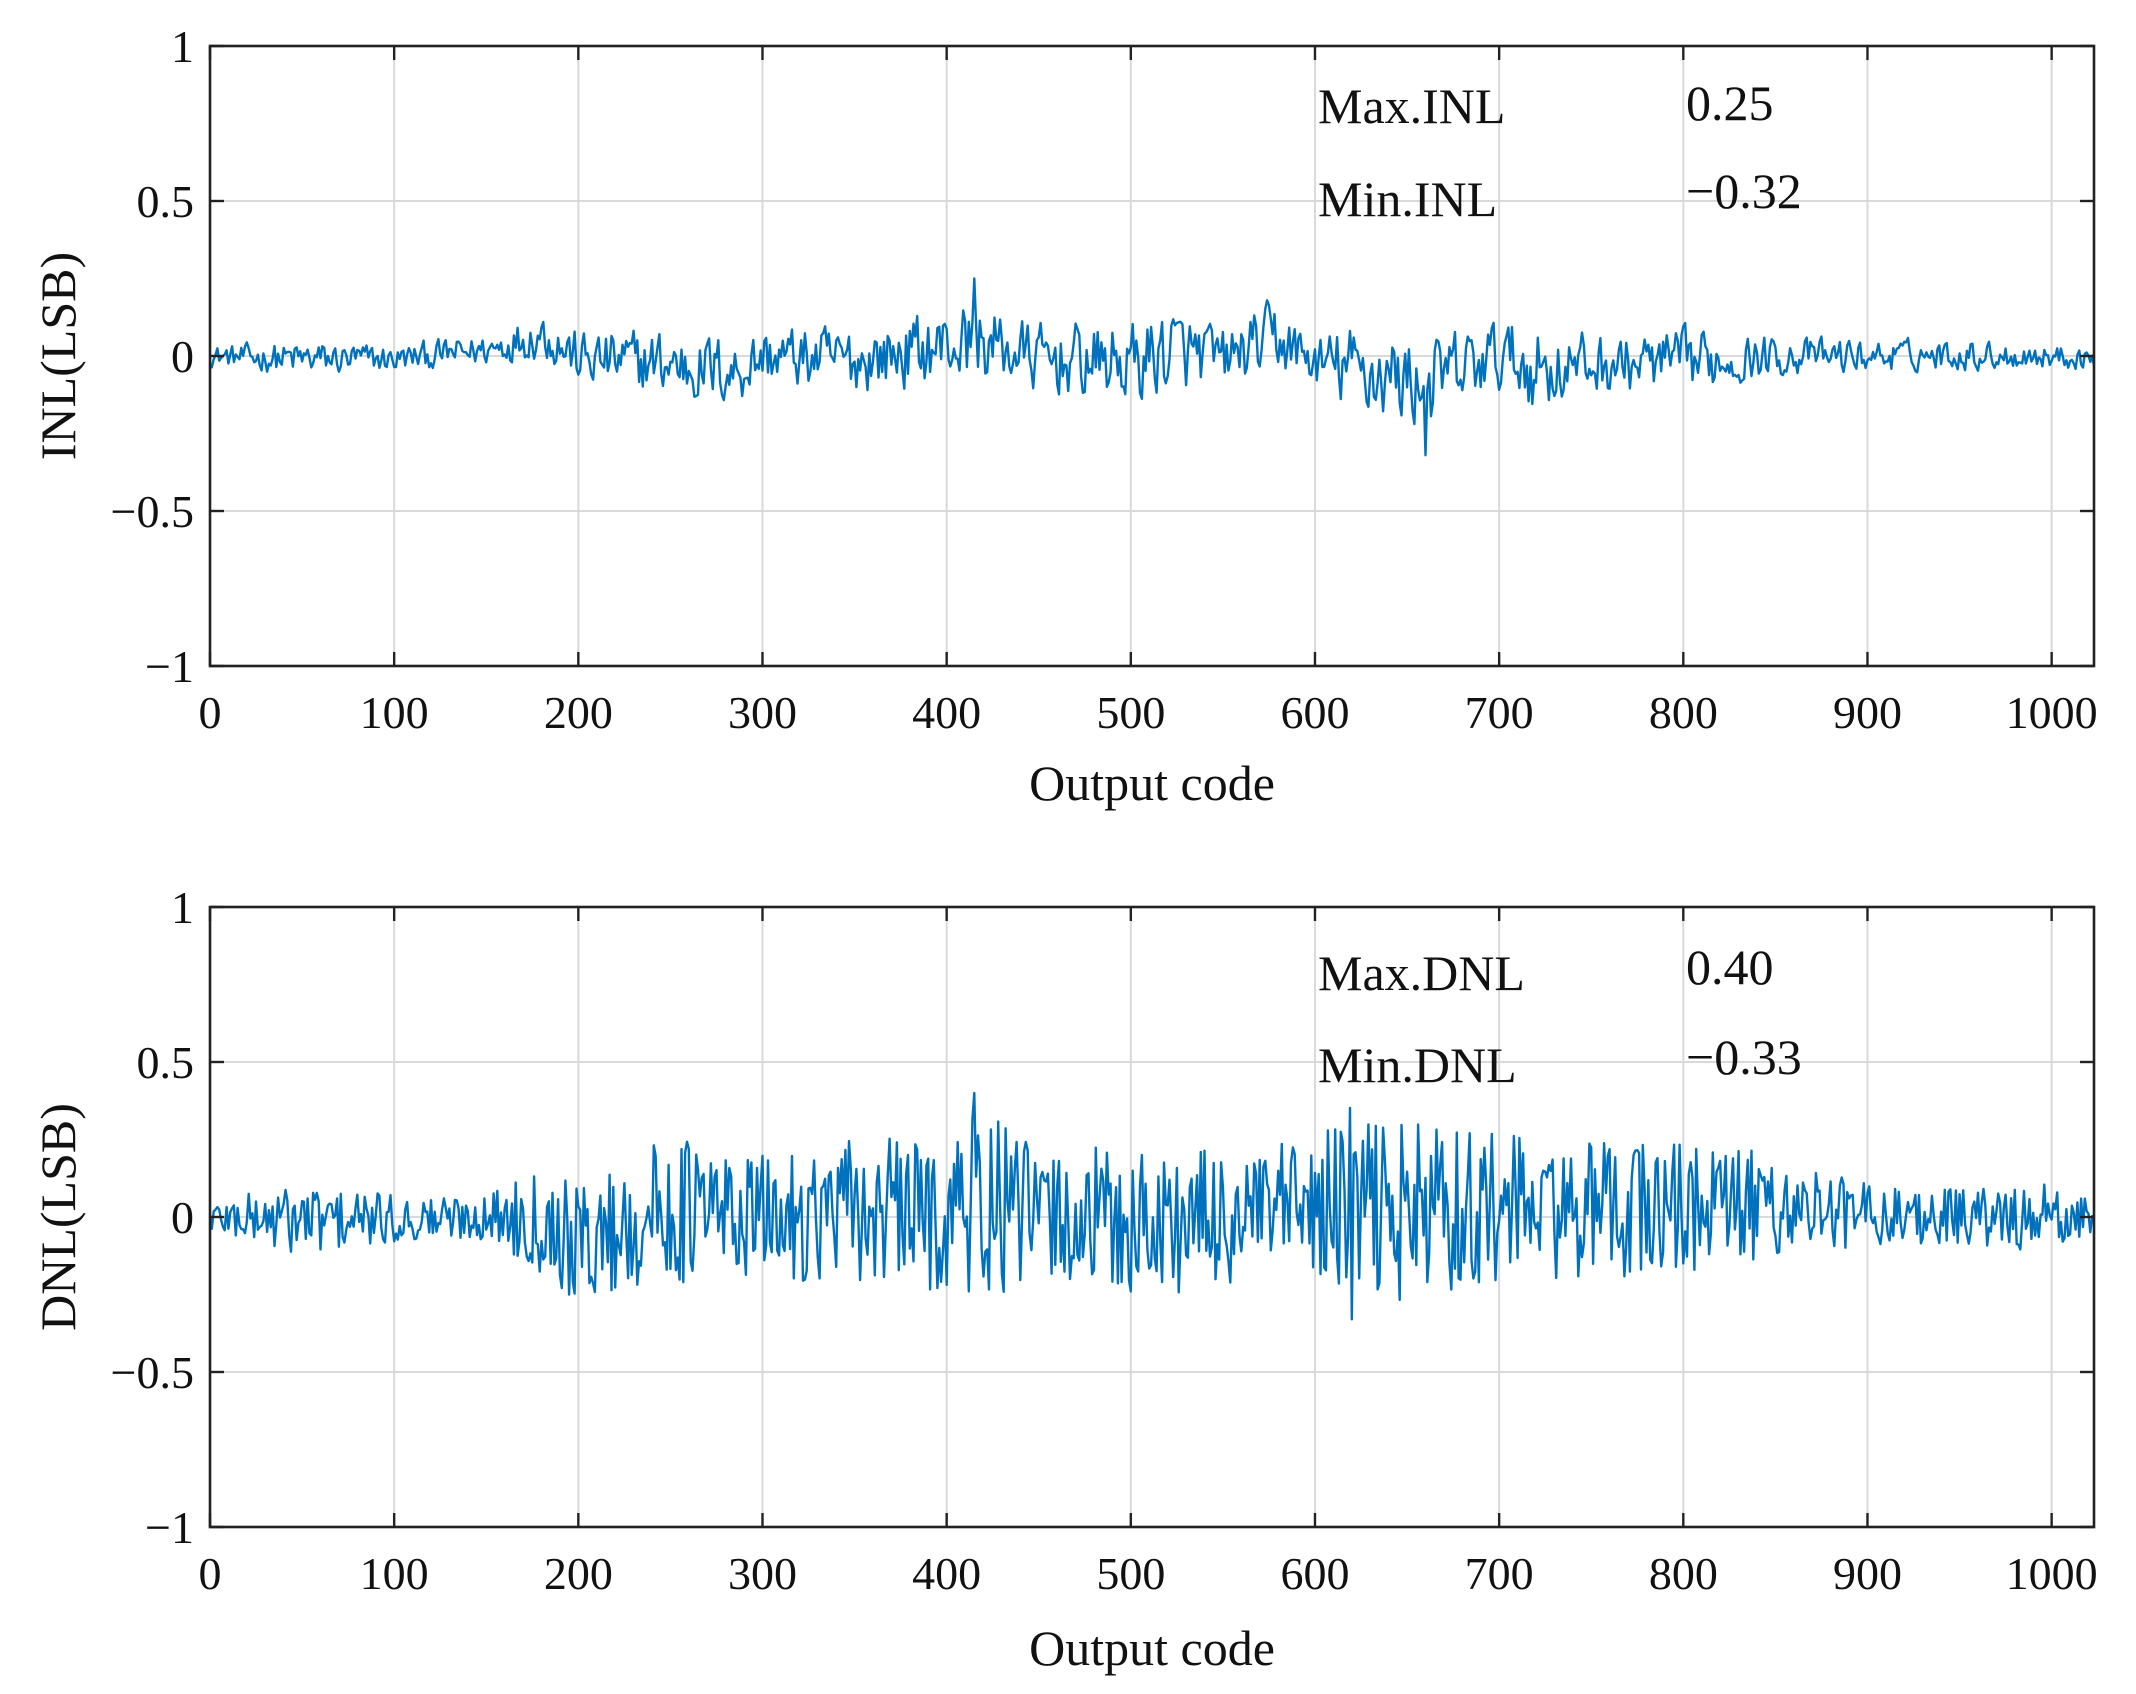 Image resolution: width=2136 pixels, height=1694 pixels. I want to click on inl-min-value: −0.32, so click(1744, 191).